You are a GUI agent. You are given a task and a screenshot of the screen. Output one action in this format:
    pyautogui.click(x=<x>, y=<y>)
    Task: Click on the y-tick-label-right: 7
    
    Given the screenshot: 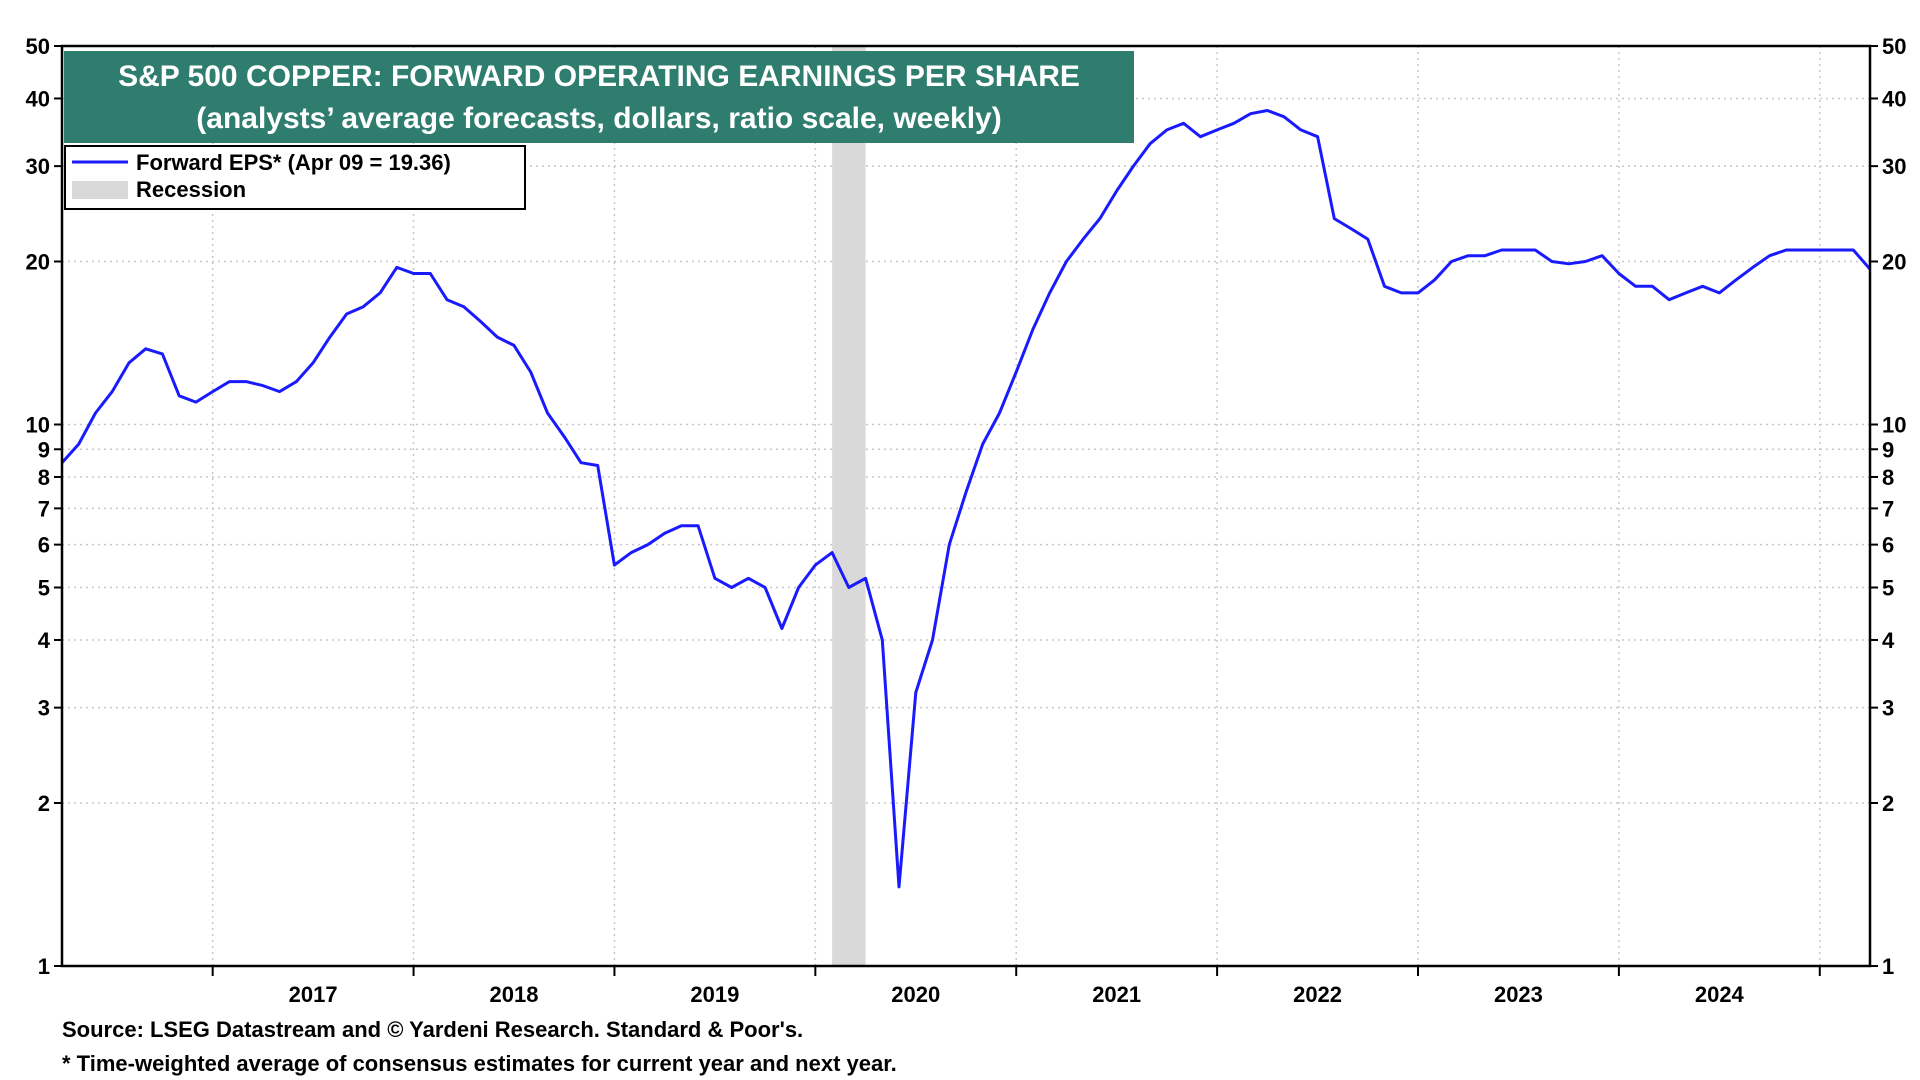 What is the action you would take?
    pyautogui.click(x=1888, y=508)
    